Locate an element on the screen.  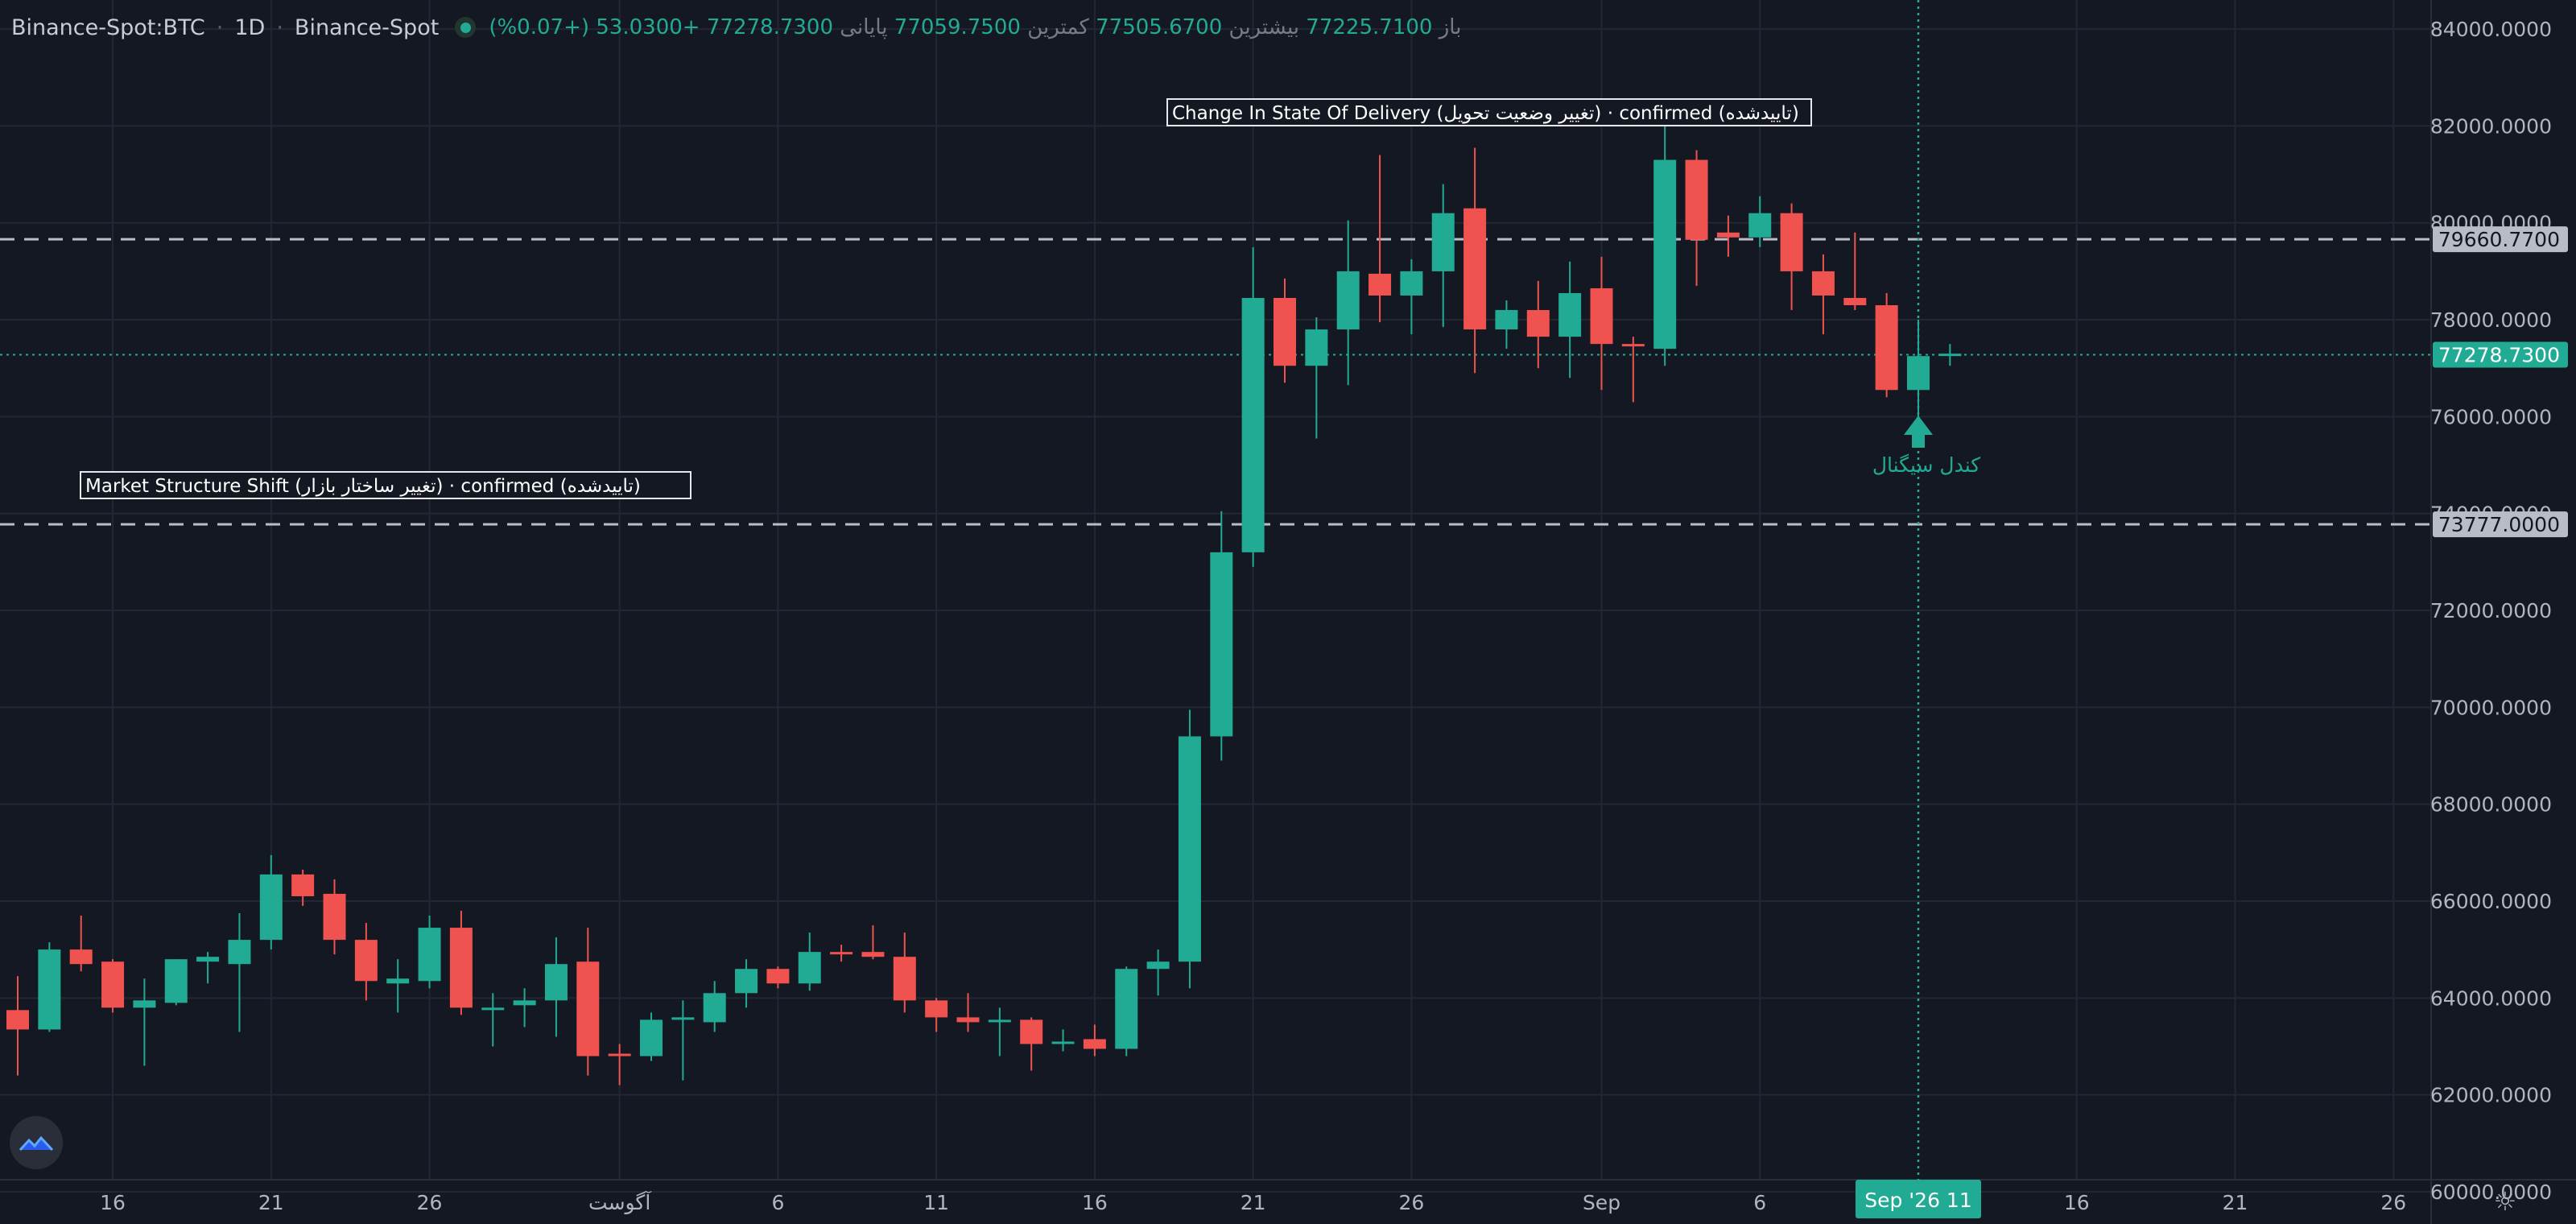
price-label: 79660.7700 is located at coordinates (2499, 239).